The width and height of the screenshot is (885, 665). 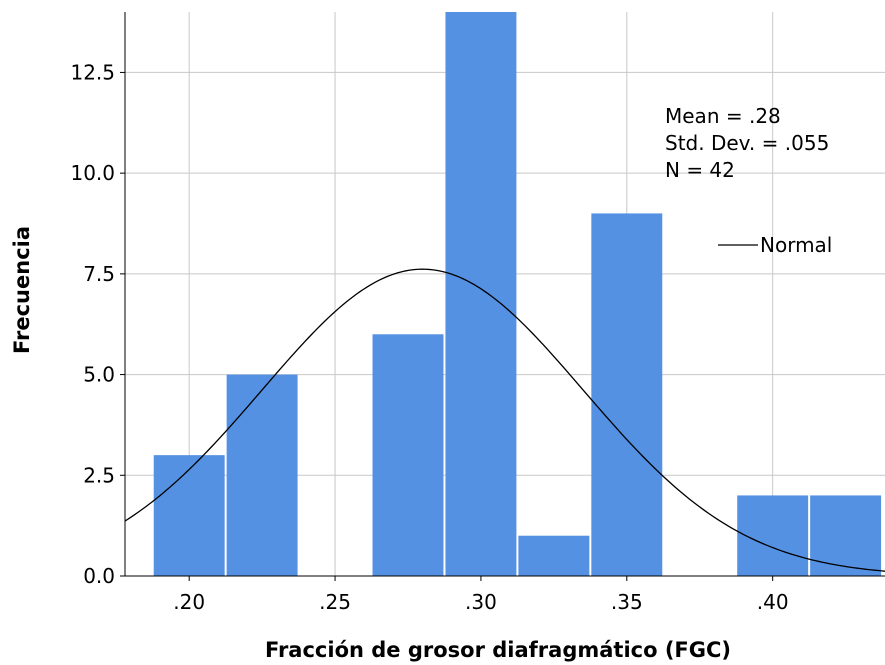 What do you see at coordinates (189, 602) in the screenshot?
I see `x-tick-label-0: .20` at bounding box center [189, 602].